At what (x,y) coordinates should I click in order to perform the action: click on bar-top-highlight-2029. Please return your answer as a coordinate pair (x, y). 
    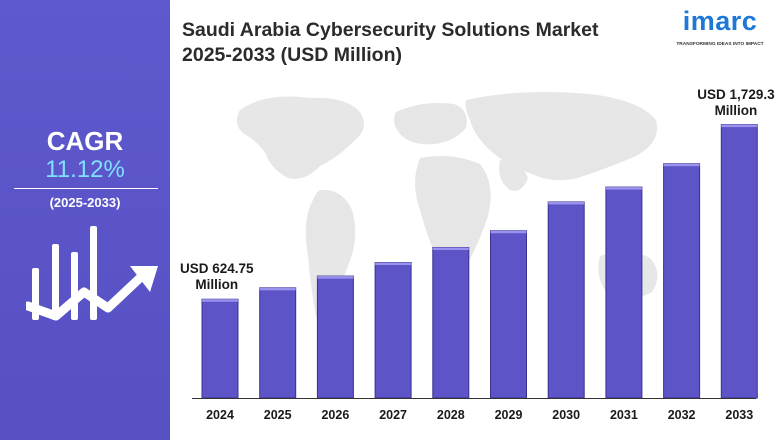
    Looking at the image, I should click on (508, 232).